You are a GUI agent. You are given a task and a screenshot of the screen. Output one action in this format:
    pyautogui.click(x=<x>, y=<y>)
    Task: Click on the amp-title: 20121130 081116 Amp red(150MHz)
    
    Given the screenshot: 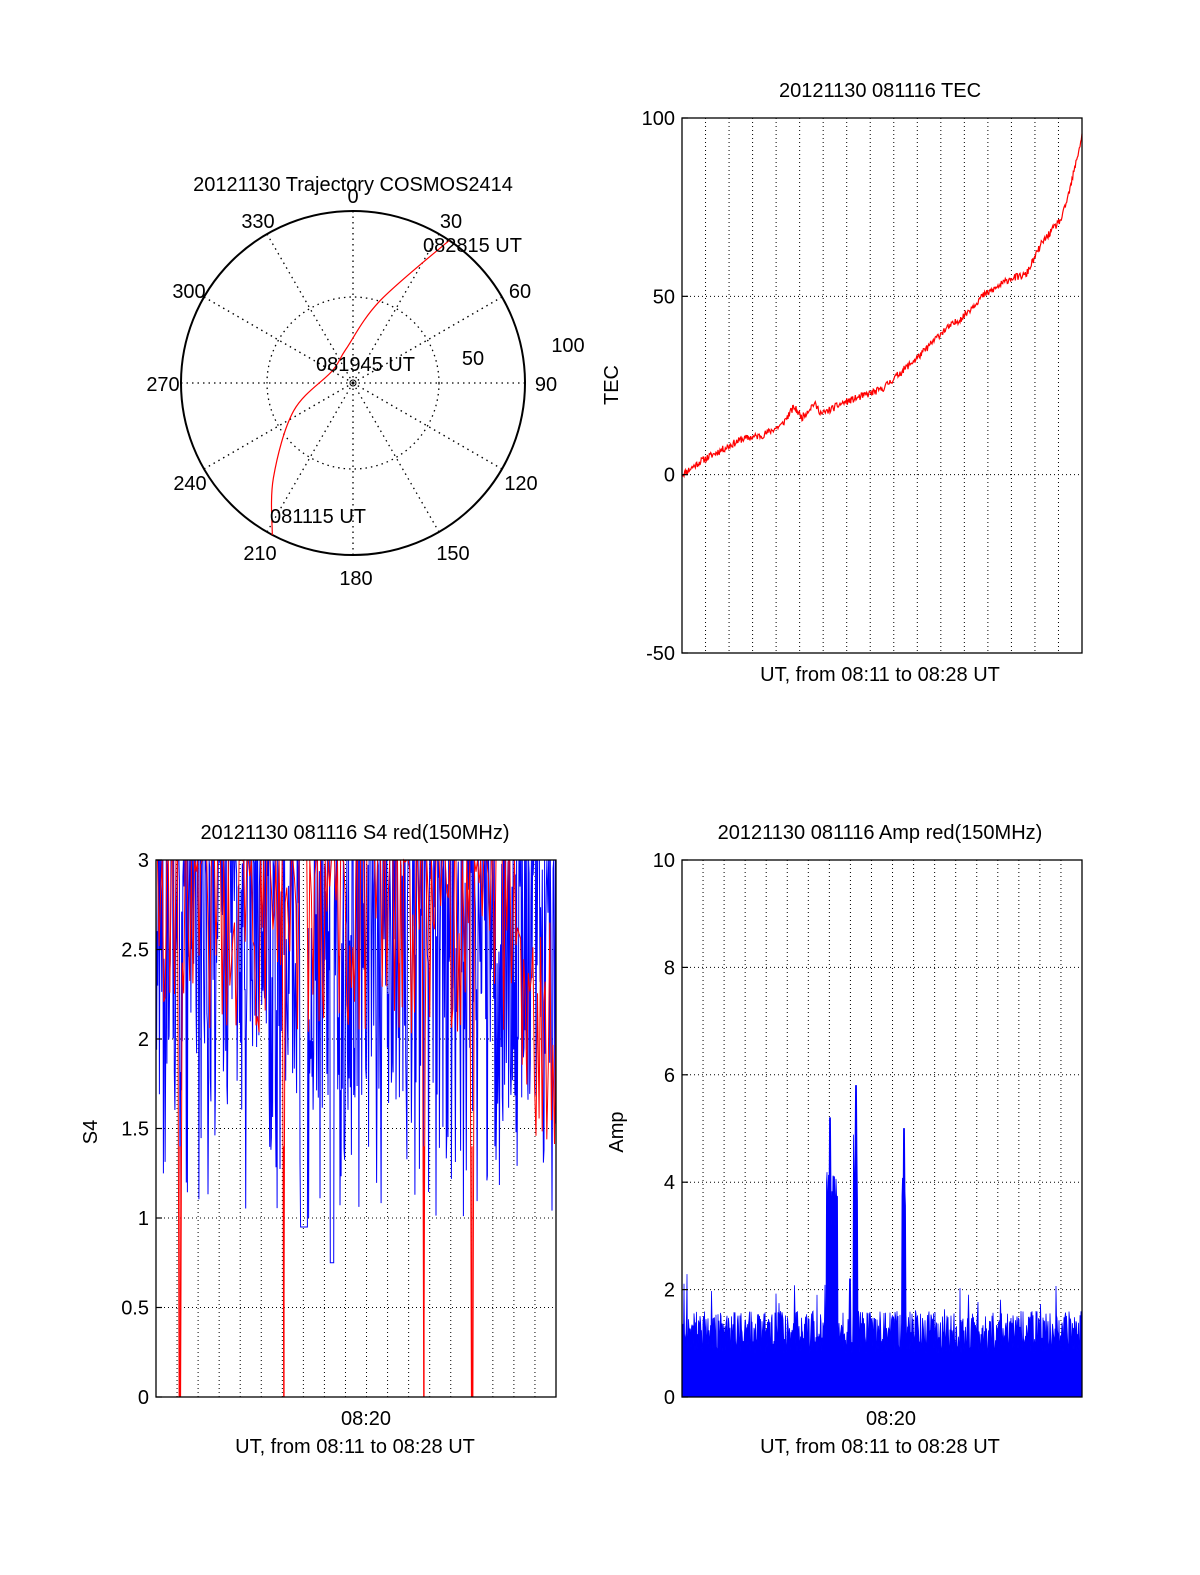 What is the action you would take?
    pyautogui.click(x=880, y=833)
    